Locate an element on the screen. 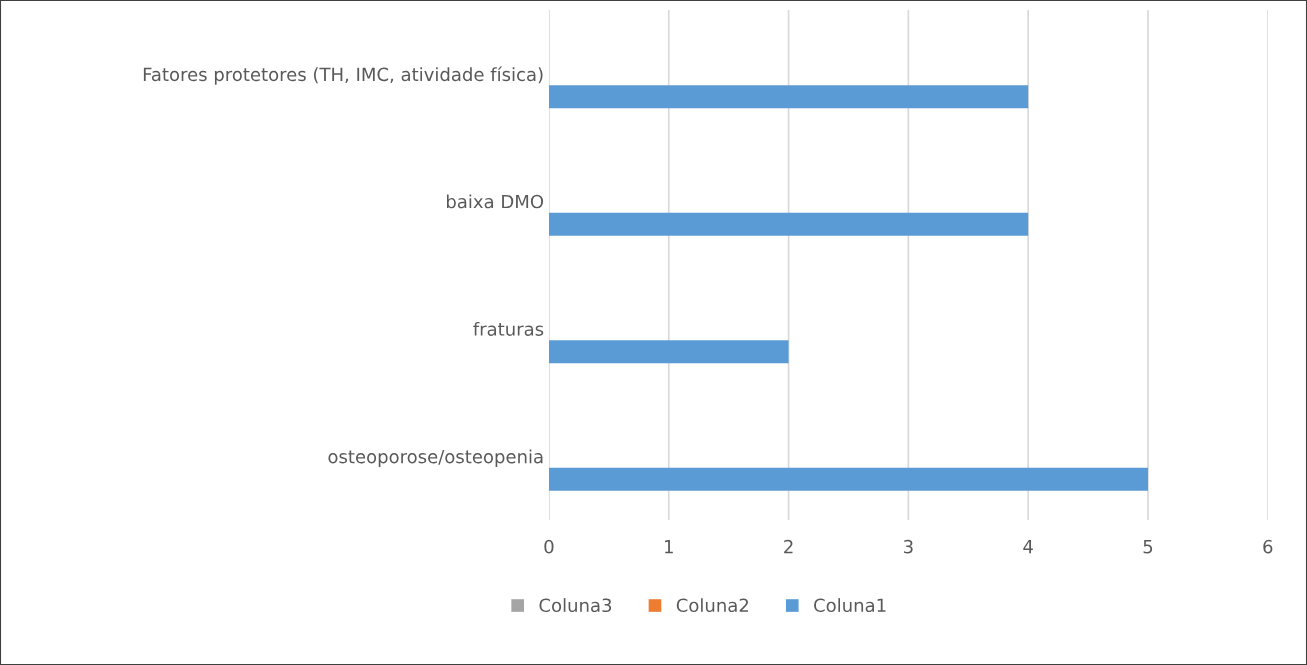 This screenshot has width=1307, height=665. x-tick-label: 1 is located at coordinates (668, 547).